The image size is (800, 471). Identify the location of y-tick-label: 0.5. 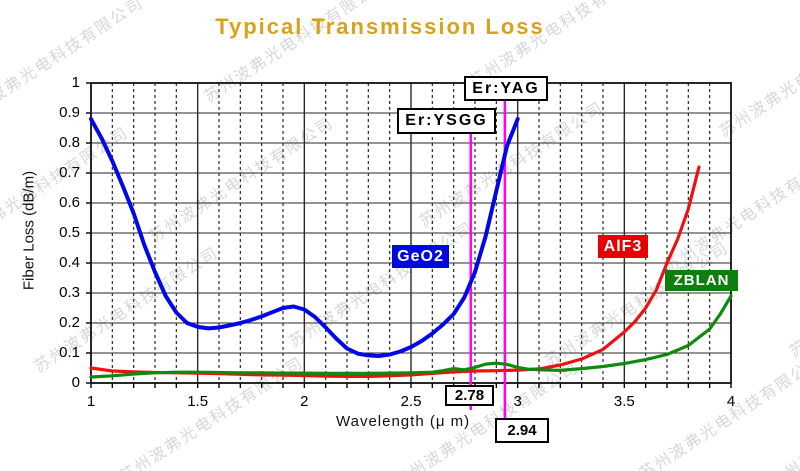
(69, 232).